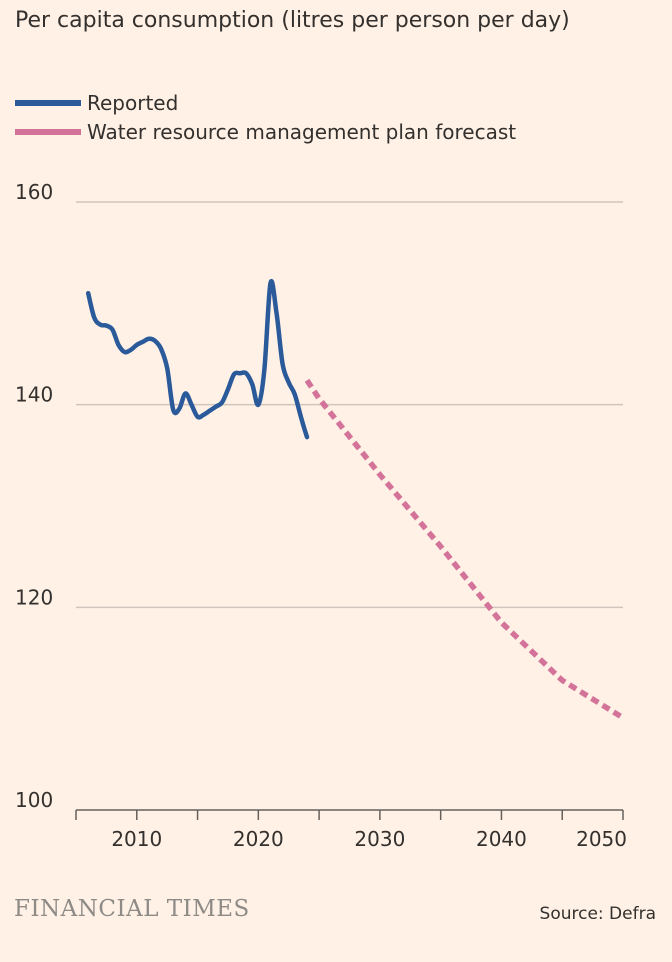 The image size is (672, 962). What do you see at coordinates (597, 914) in the screenshot?
I see `source-note: Source: Defra` at bounding box center [597, 914].